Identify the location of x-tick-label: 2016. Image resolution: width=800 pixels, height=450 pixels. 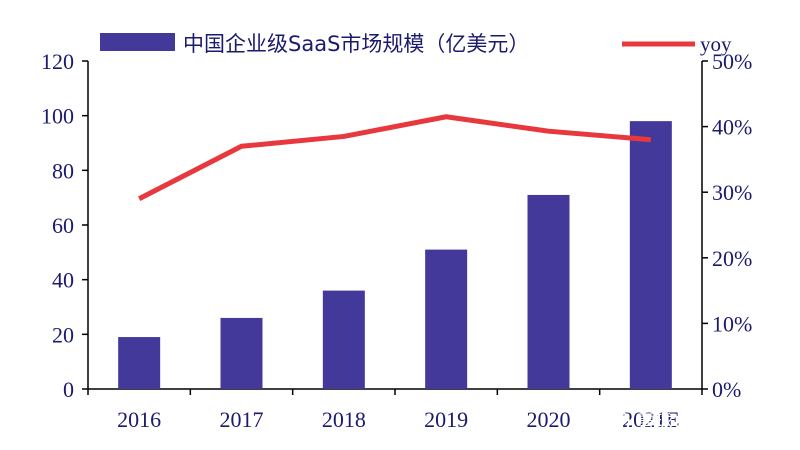
(139, 419).